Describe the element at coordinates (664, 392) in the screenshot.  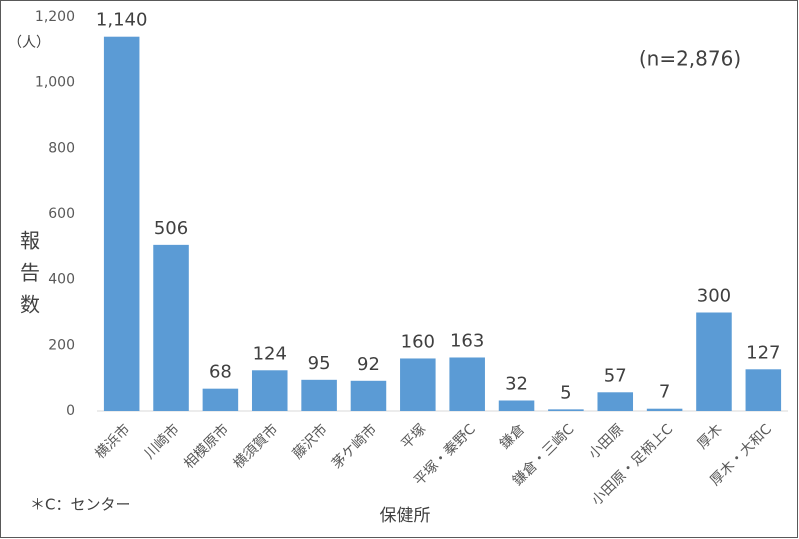
I see `data-label: 7` at that location.